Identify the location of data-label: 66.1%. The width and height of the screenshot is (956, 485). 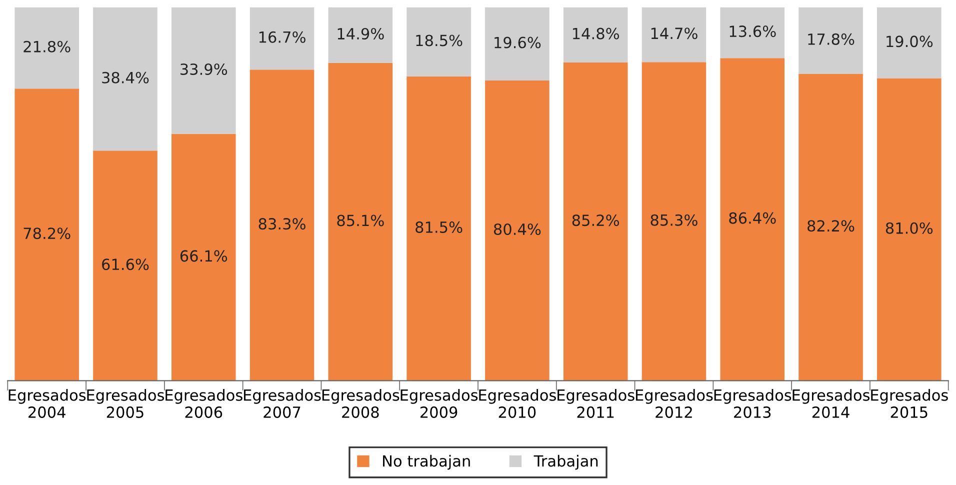
(204, 256).